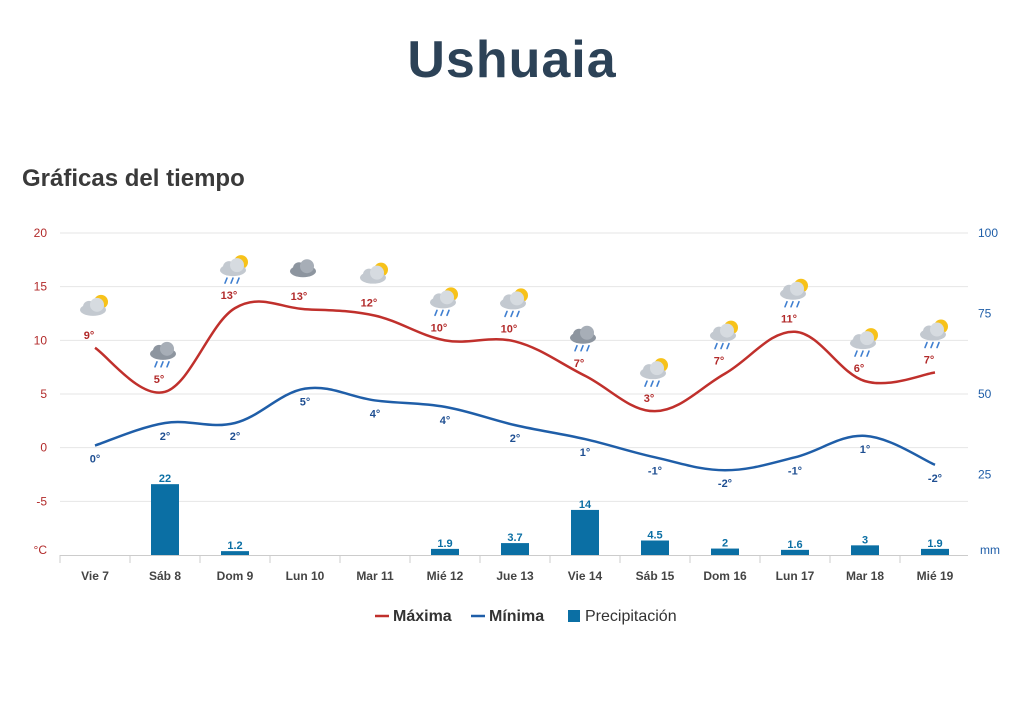  I want to click on y-left-tick-label: -5, so click(41, 501).